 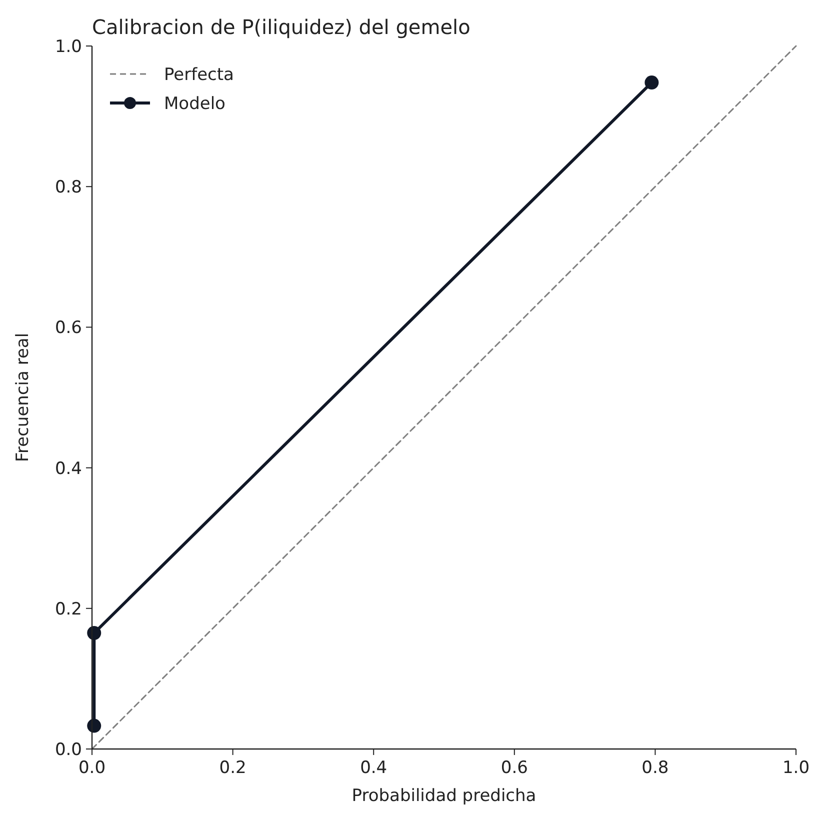 I want to click on y-tick-label: 0.4, so click(x=68, y=468).